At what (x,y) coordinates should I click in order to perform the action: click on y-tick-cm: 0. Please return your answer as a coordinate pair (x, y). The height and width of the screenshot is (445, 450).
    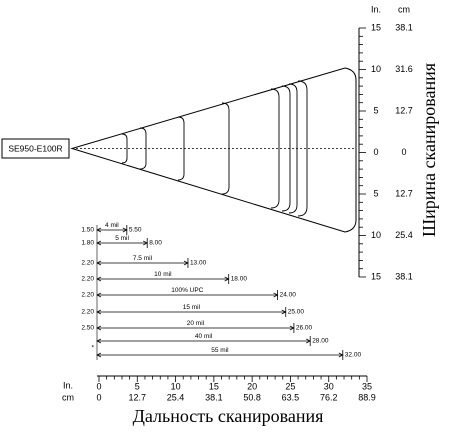
    Looking at the image, I should click on (403, 152).